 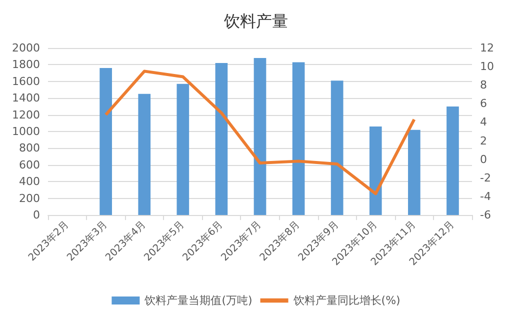 I want to click on y2-tick-label: 10, so click(x=487, y=67).